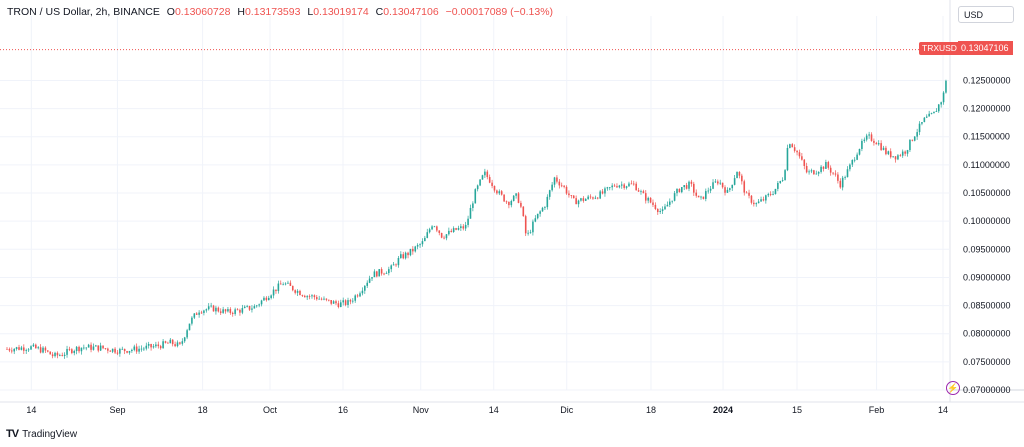 The height and width of the screenshot is (447, 1024). What do you see at coordinates (83, 12) in the screenshot?
I see `symbol-title: TRON / US Dollar, 2h, BINANCE` at bounding box center [83, 12].